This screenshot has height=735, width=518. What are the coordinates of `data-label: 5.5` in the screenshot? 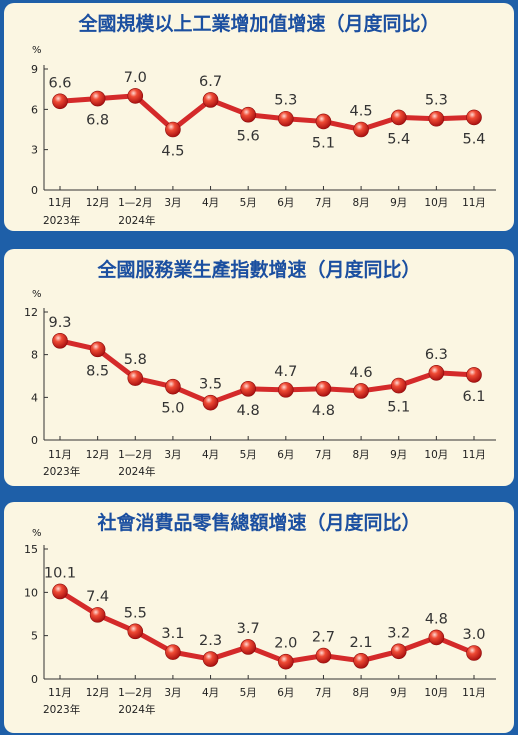 It's located at (135, 613).